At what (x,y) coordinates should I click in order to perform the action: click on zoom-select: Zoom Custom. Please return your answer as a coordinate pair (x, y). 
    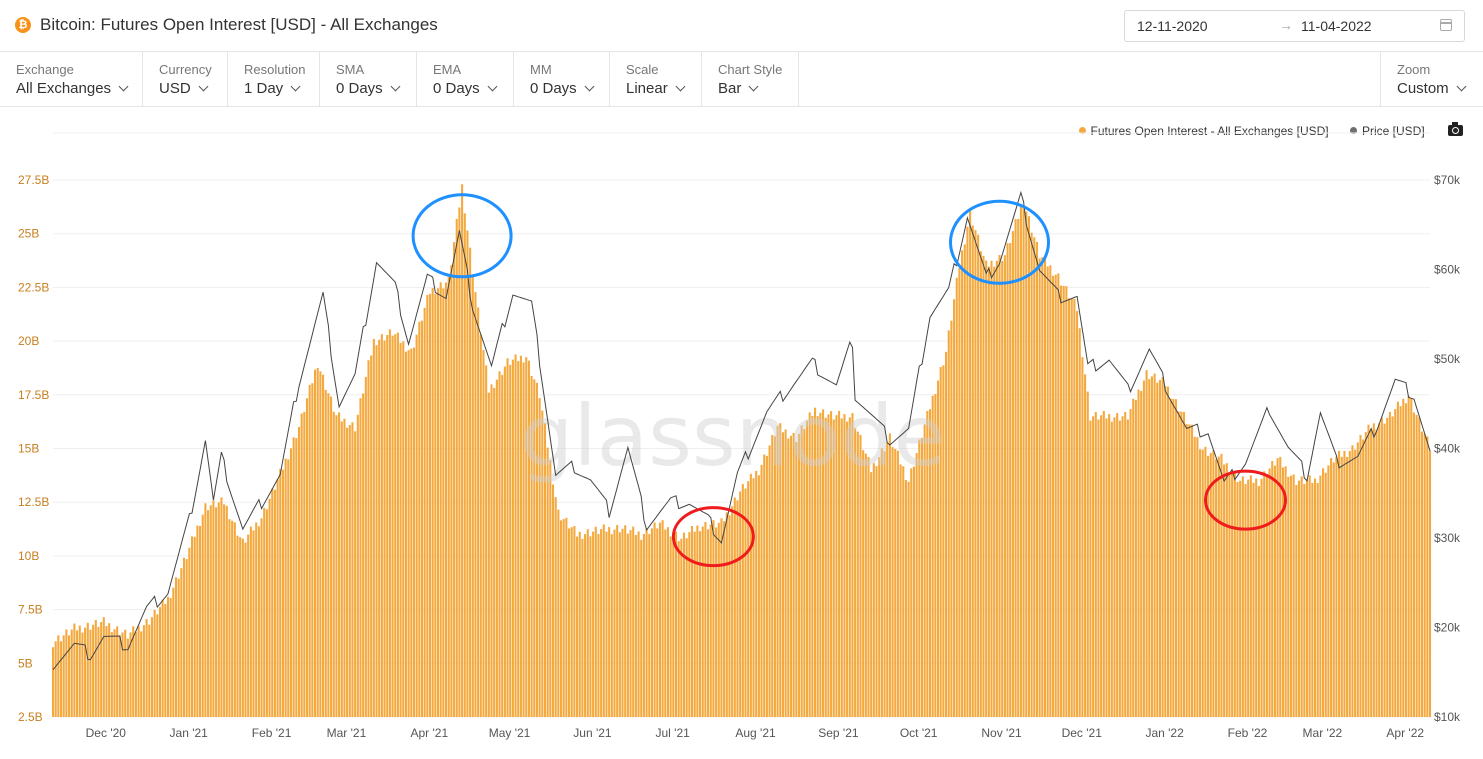
    Looking at the image, I should click on (1431, 79).